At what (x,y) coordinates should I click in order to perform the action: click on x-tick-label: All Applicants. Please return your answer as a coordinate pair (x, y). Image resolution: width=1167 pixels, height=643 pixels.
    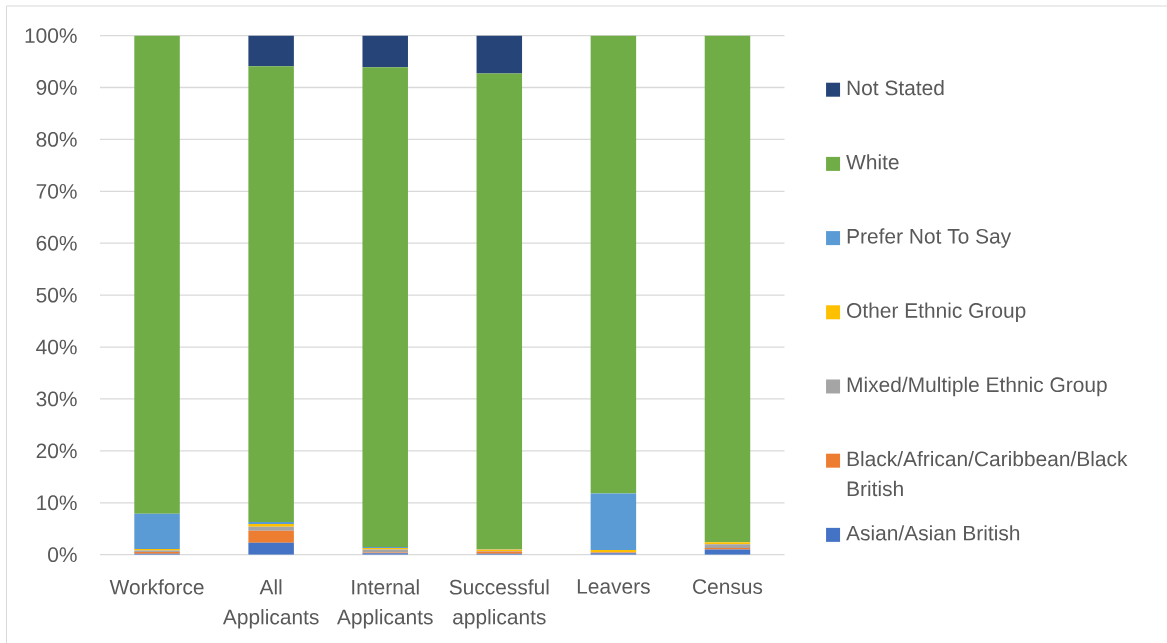
    Looking at the image, I should click on (270, 604).